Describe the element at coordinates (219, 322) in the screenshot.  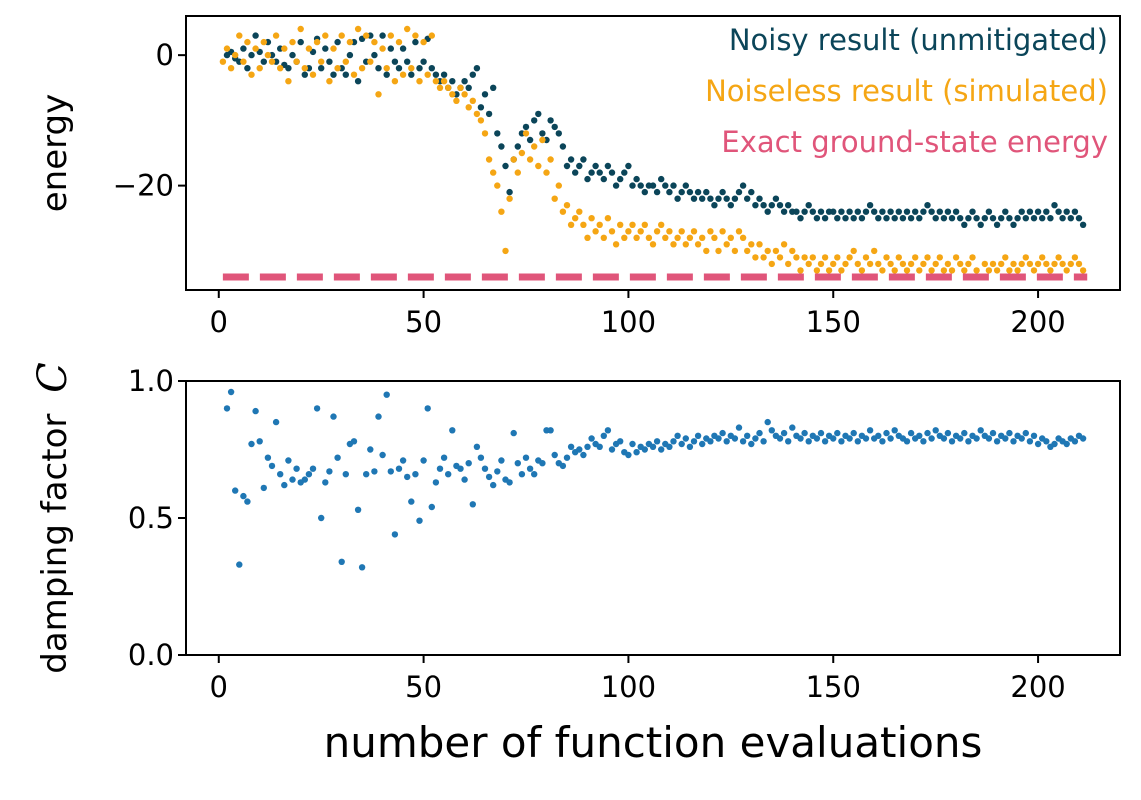
I see `energy-xtick-label: 0` at that location.